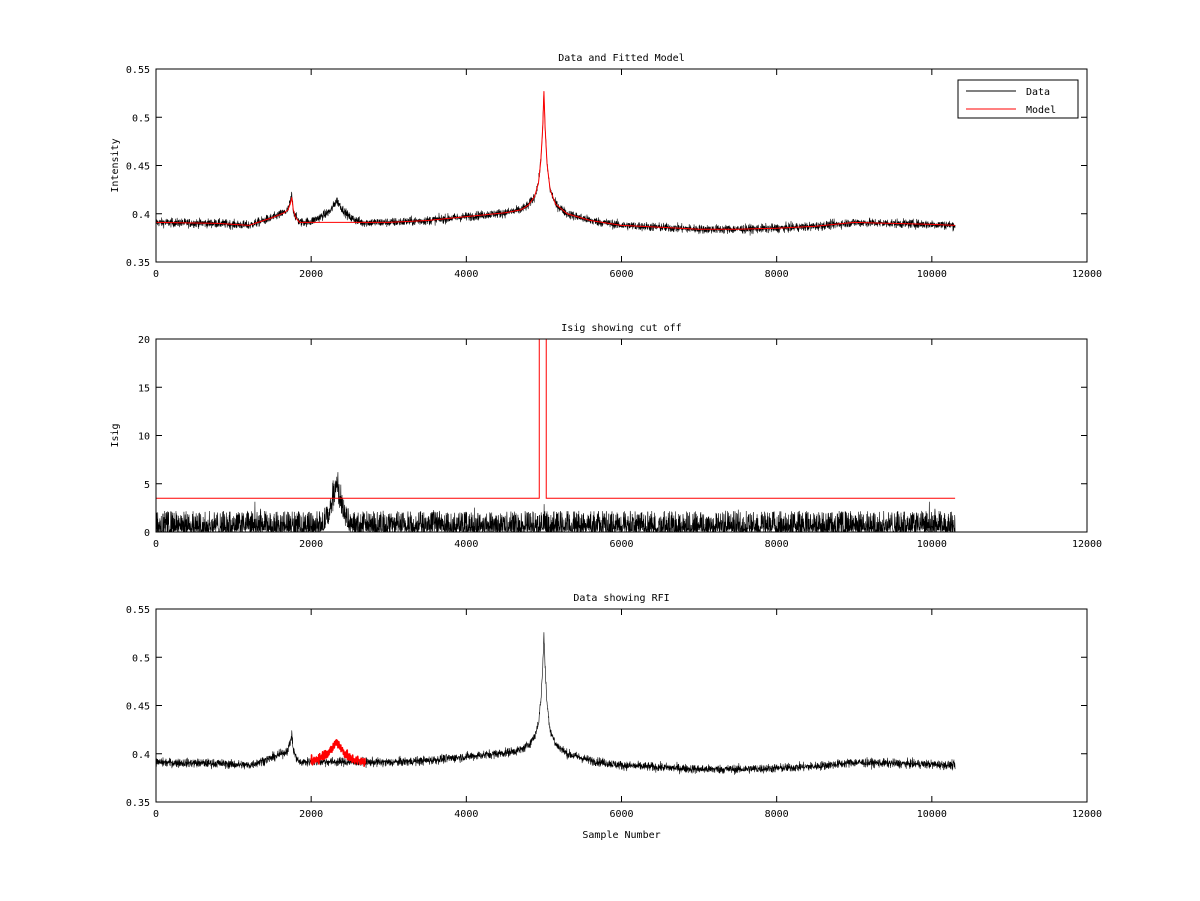 The image size is (1200, 901). What do you see at coordinates (115, 435) in the screenshot?
I see `y-axis-label: Isig` at bounding box center [115, 435].